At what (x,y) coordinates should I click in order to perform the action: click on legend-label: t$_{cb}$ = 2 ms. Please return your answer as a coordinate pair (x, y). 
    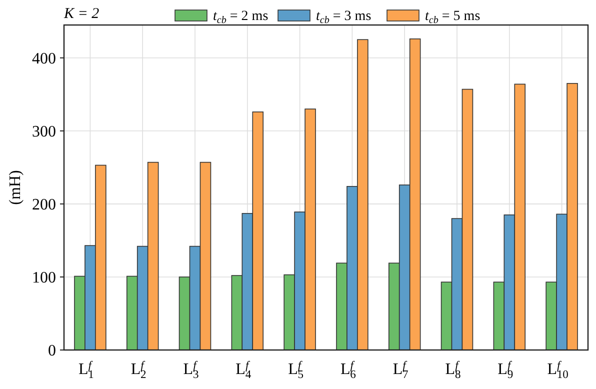
    Looking at the image, I should click on (240, 17).